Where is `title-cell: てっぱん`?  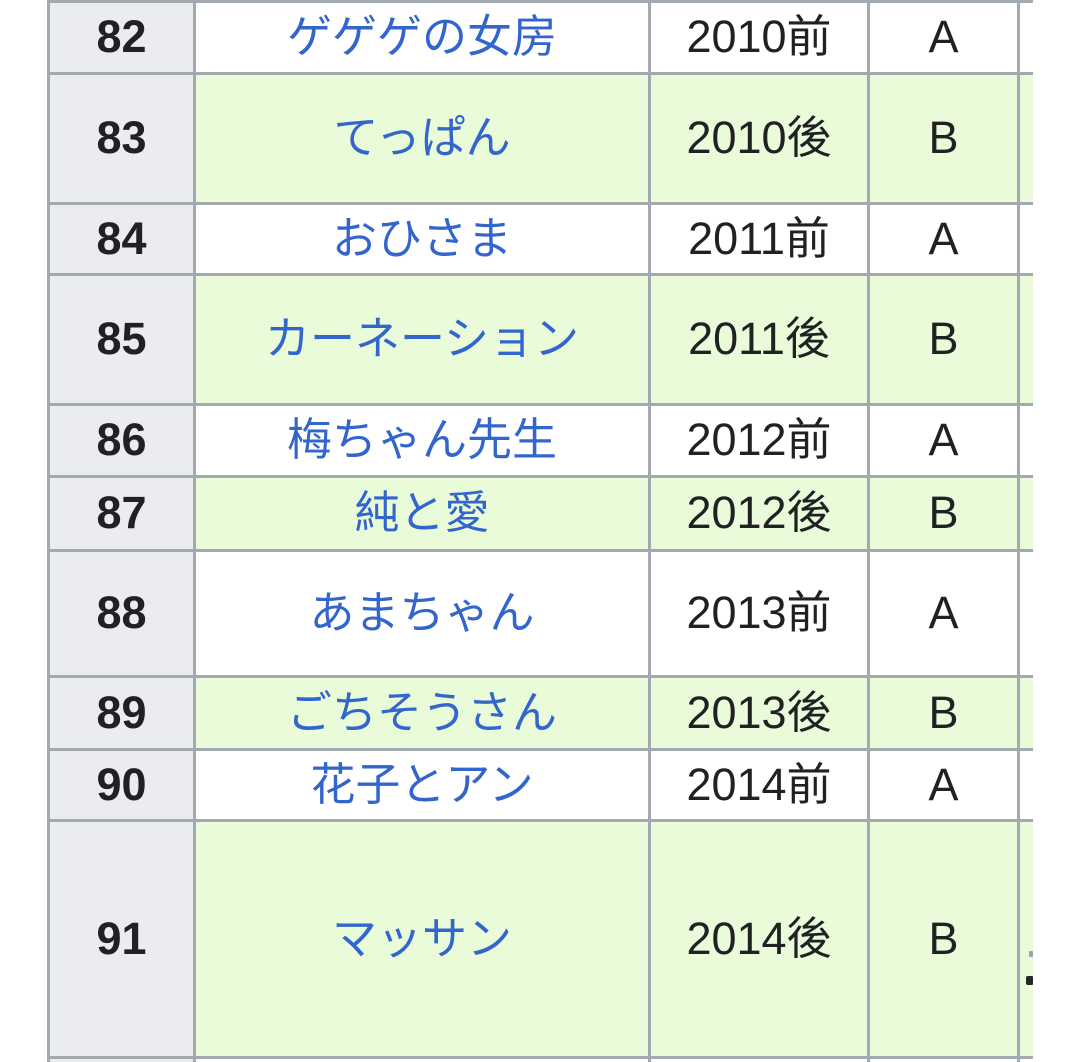 title-cell: てっぱん is located at coordinates (422, 138).